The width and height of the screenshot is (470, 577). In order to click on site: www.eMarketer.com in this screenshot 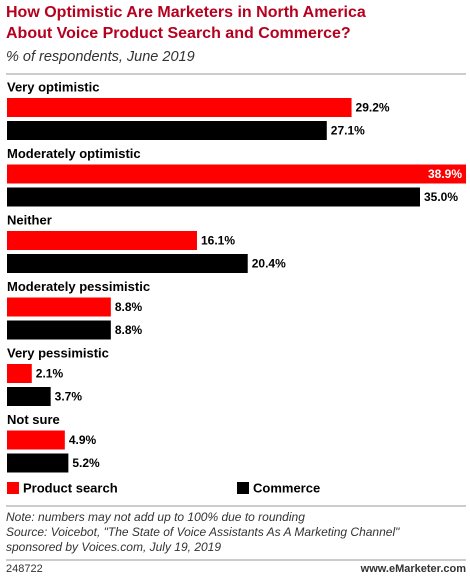, I will do `click(413, 569)`.